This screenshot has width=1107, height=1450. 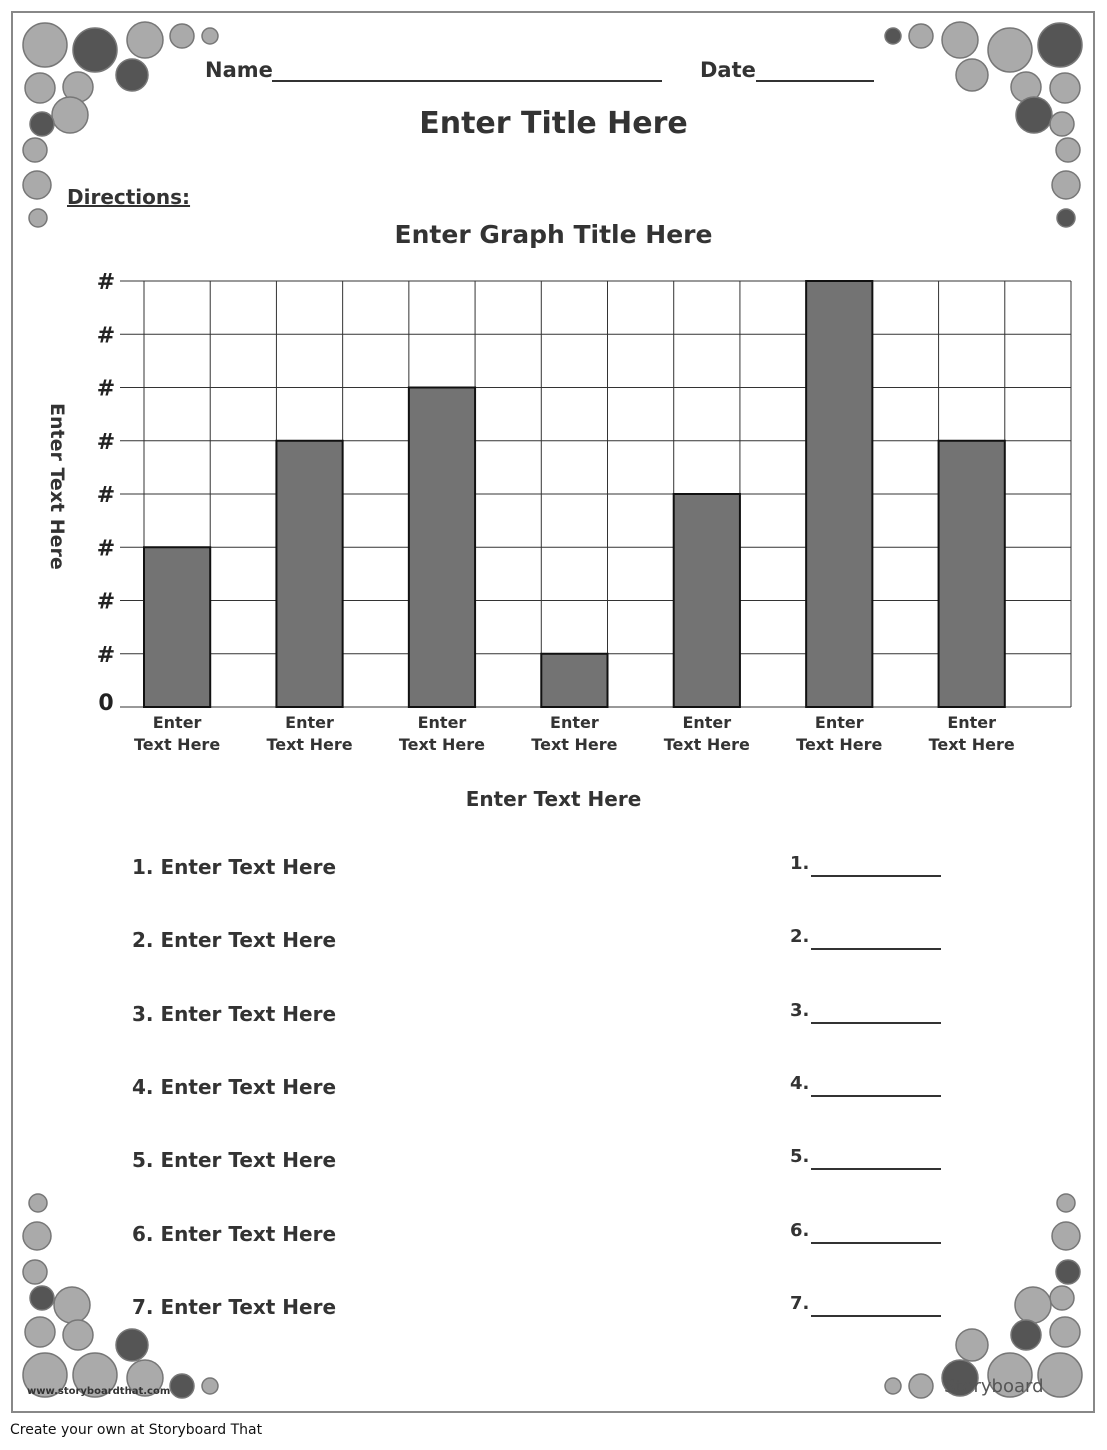 What do you see at coordinates (234, 867) in the screenshot?
I see `question-text: 1. Enter Text Here` at bounding box center [234, 867].